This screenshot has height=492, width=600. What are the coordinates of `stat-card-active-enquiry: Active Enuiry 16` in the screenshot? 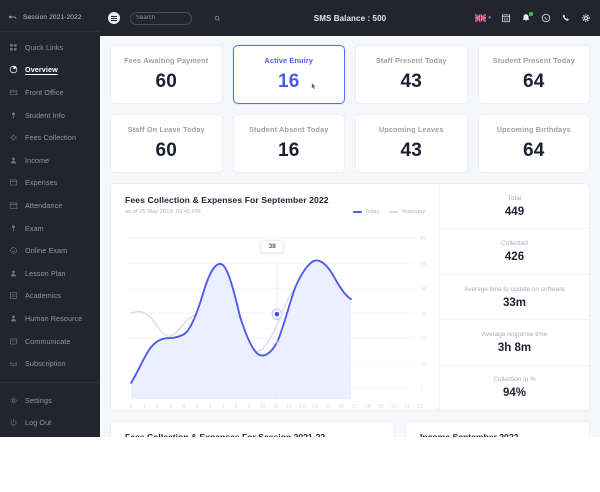 It's located at (288, 74).